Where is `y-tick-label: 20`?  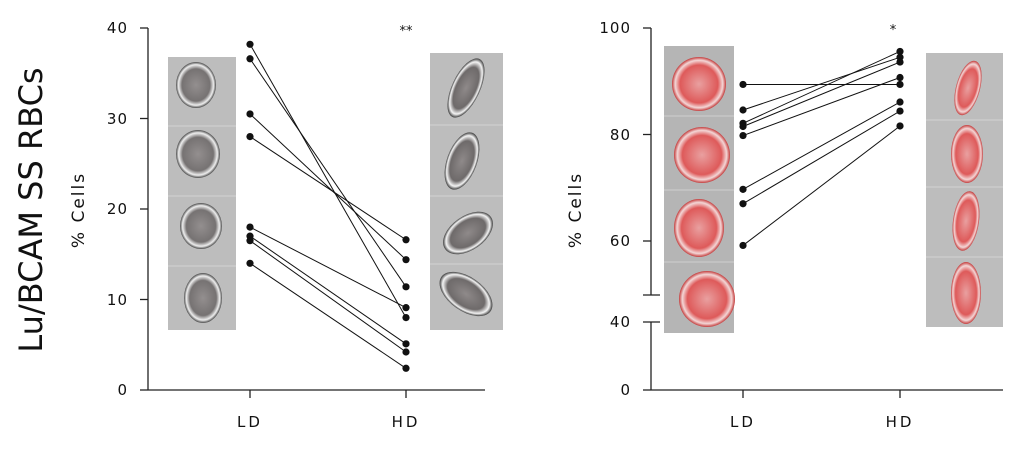 y-tick-label: 20 is located at coordinates (117, 209).